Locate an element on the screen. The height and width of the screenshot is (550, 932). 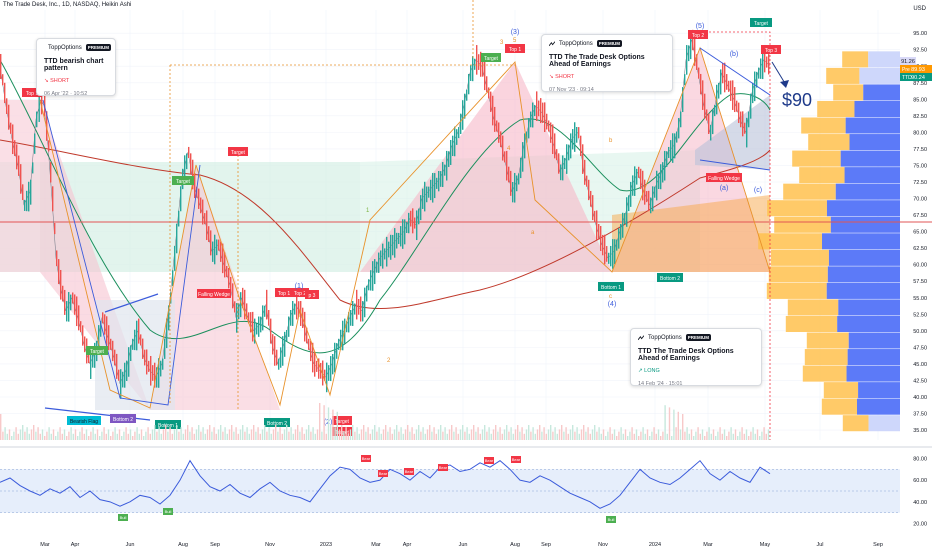
wedge-lines is located at coordinates (735, 71).